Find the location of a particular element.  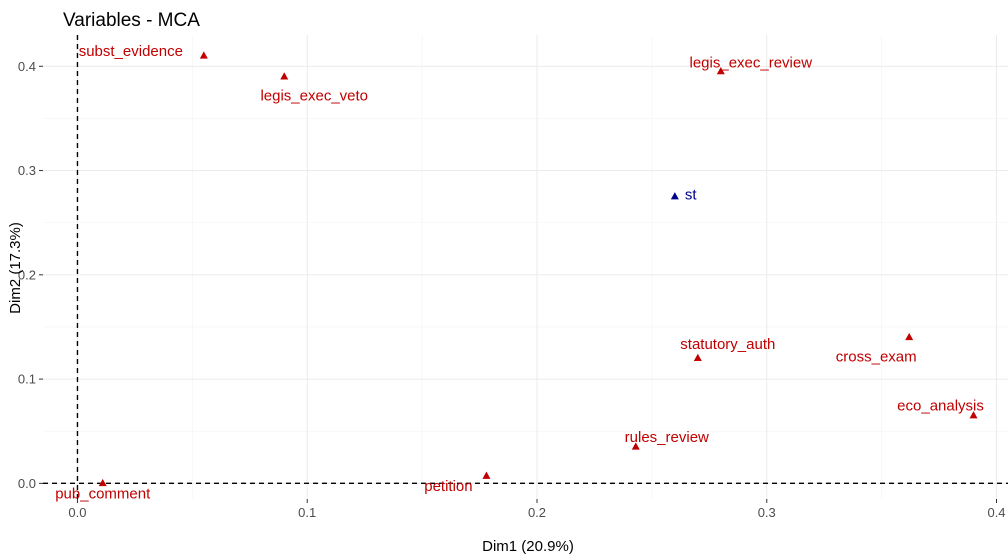

x-tick-label: 0.0 is located at coordinates (77, 512).